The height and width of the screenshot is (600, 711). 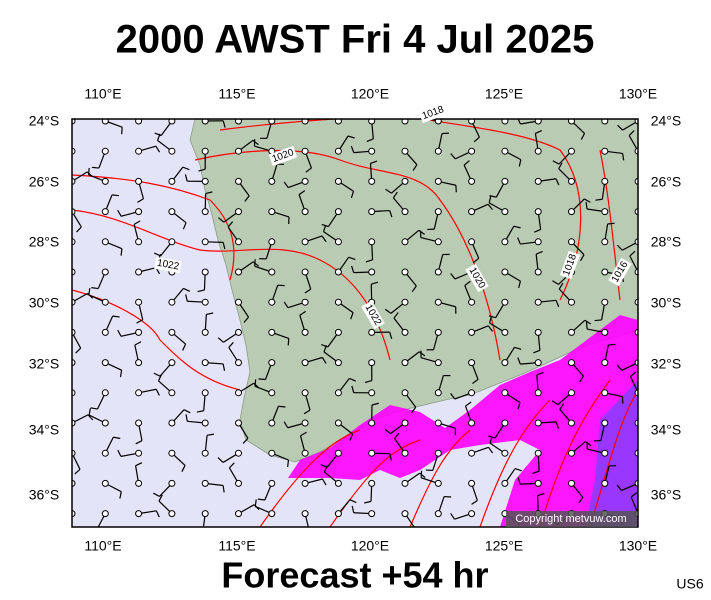 What do you see at coordinates (689, 584) in the screenshot?
I see `code: US6` at bounding box center [689, 584].